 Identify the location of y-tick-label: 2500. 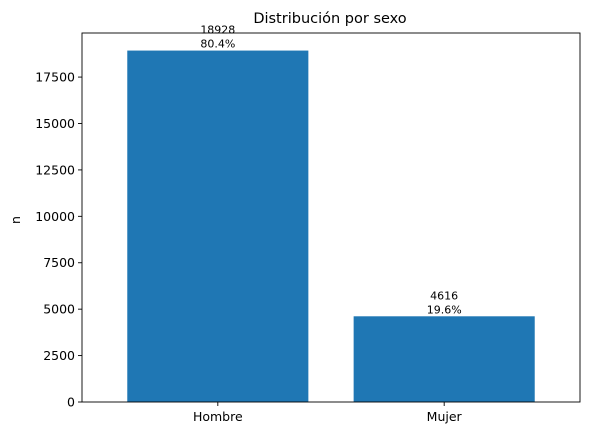
(59, 355).